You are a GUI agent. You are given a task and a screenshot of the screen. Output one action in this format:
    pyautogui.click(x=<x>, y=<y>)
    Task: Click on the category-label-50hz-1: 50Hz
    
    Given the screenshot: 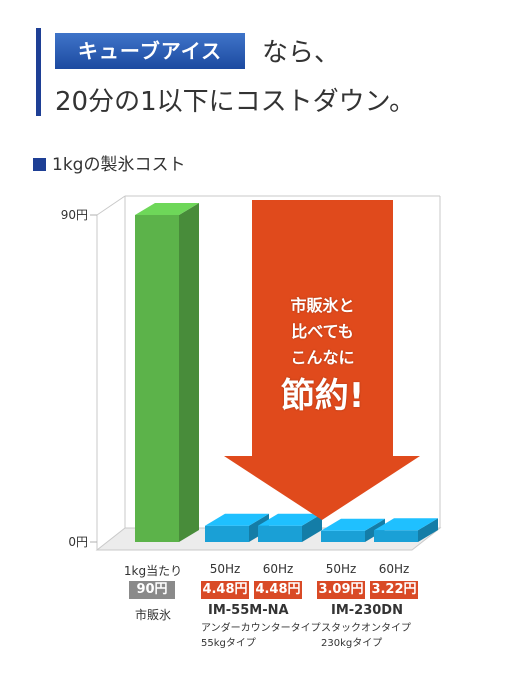 What is the action you would take?
    pyautogui.click(x=225, y=569)
    